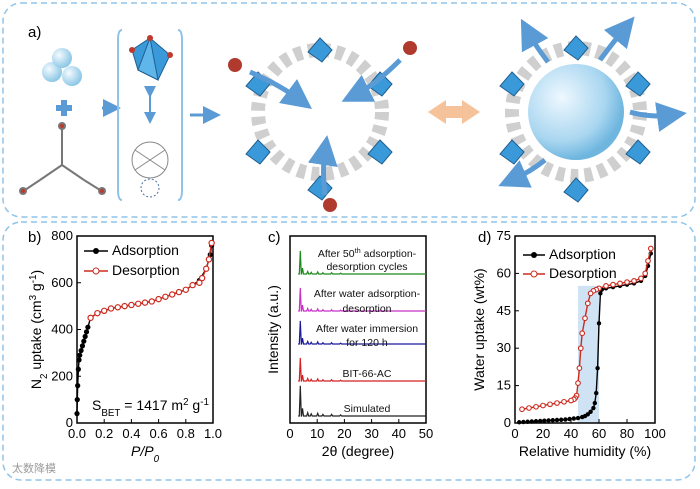 This screenshot has height=489, width=700. What do you see at coordinates (504, 272) in the screenshot?
I see `y-tick-label: 60` at bounding box center [504, 272].